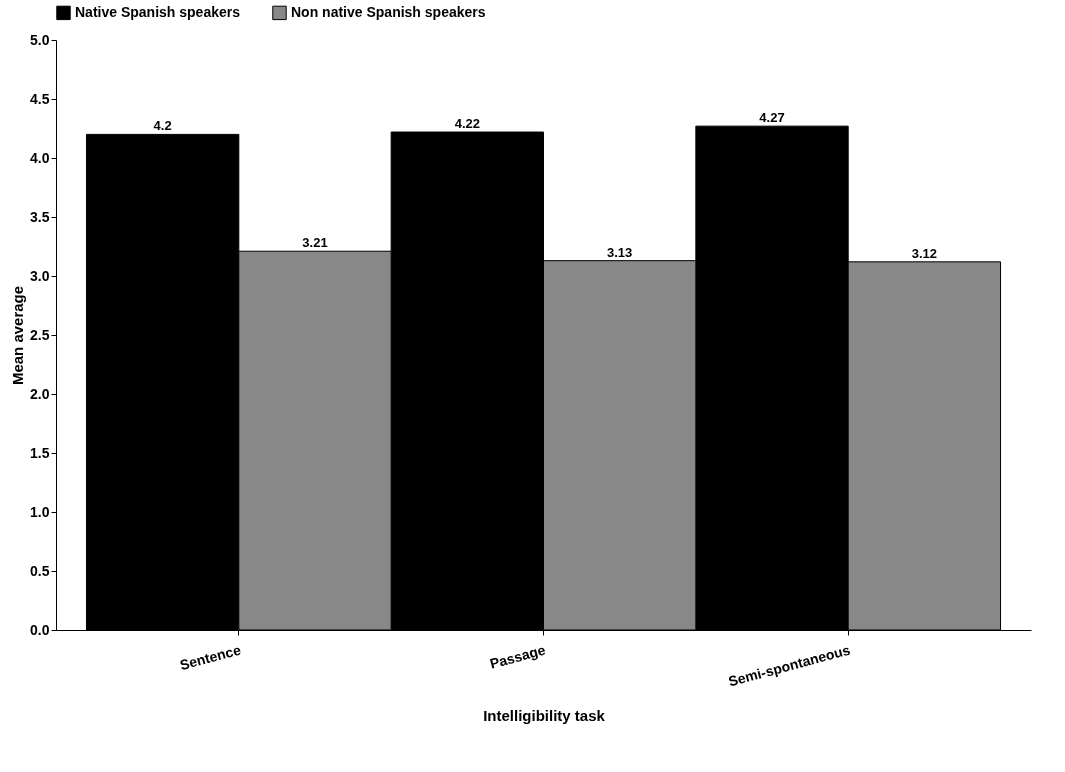 This screenshot has width=1065, height=772. Describe the element at coordinates (544, 716) in the screenshot. I see `x-axis-title: Intelligibility task` at that location.